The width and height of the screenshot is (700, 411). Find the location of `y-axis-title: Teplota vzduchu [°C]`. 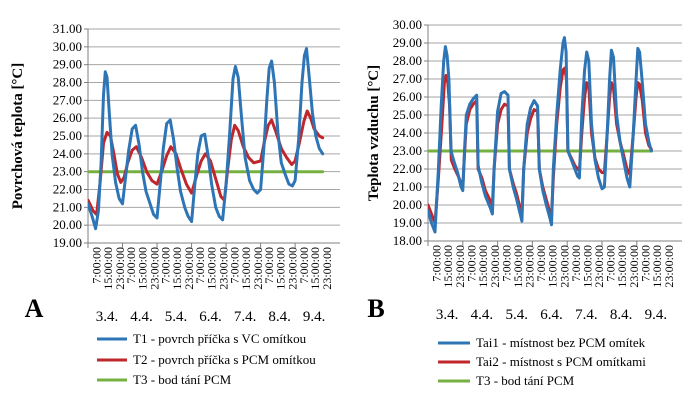

y-axis-title: Teplota vzduchu [°C] is located at coordinates (374, 133).